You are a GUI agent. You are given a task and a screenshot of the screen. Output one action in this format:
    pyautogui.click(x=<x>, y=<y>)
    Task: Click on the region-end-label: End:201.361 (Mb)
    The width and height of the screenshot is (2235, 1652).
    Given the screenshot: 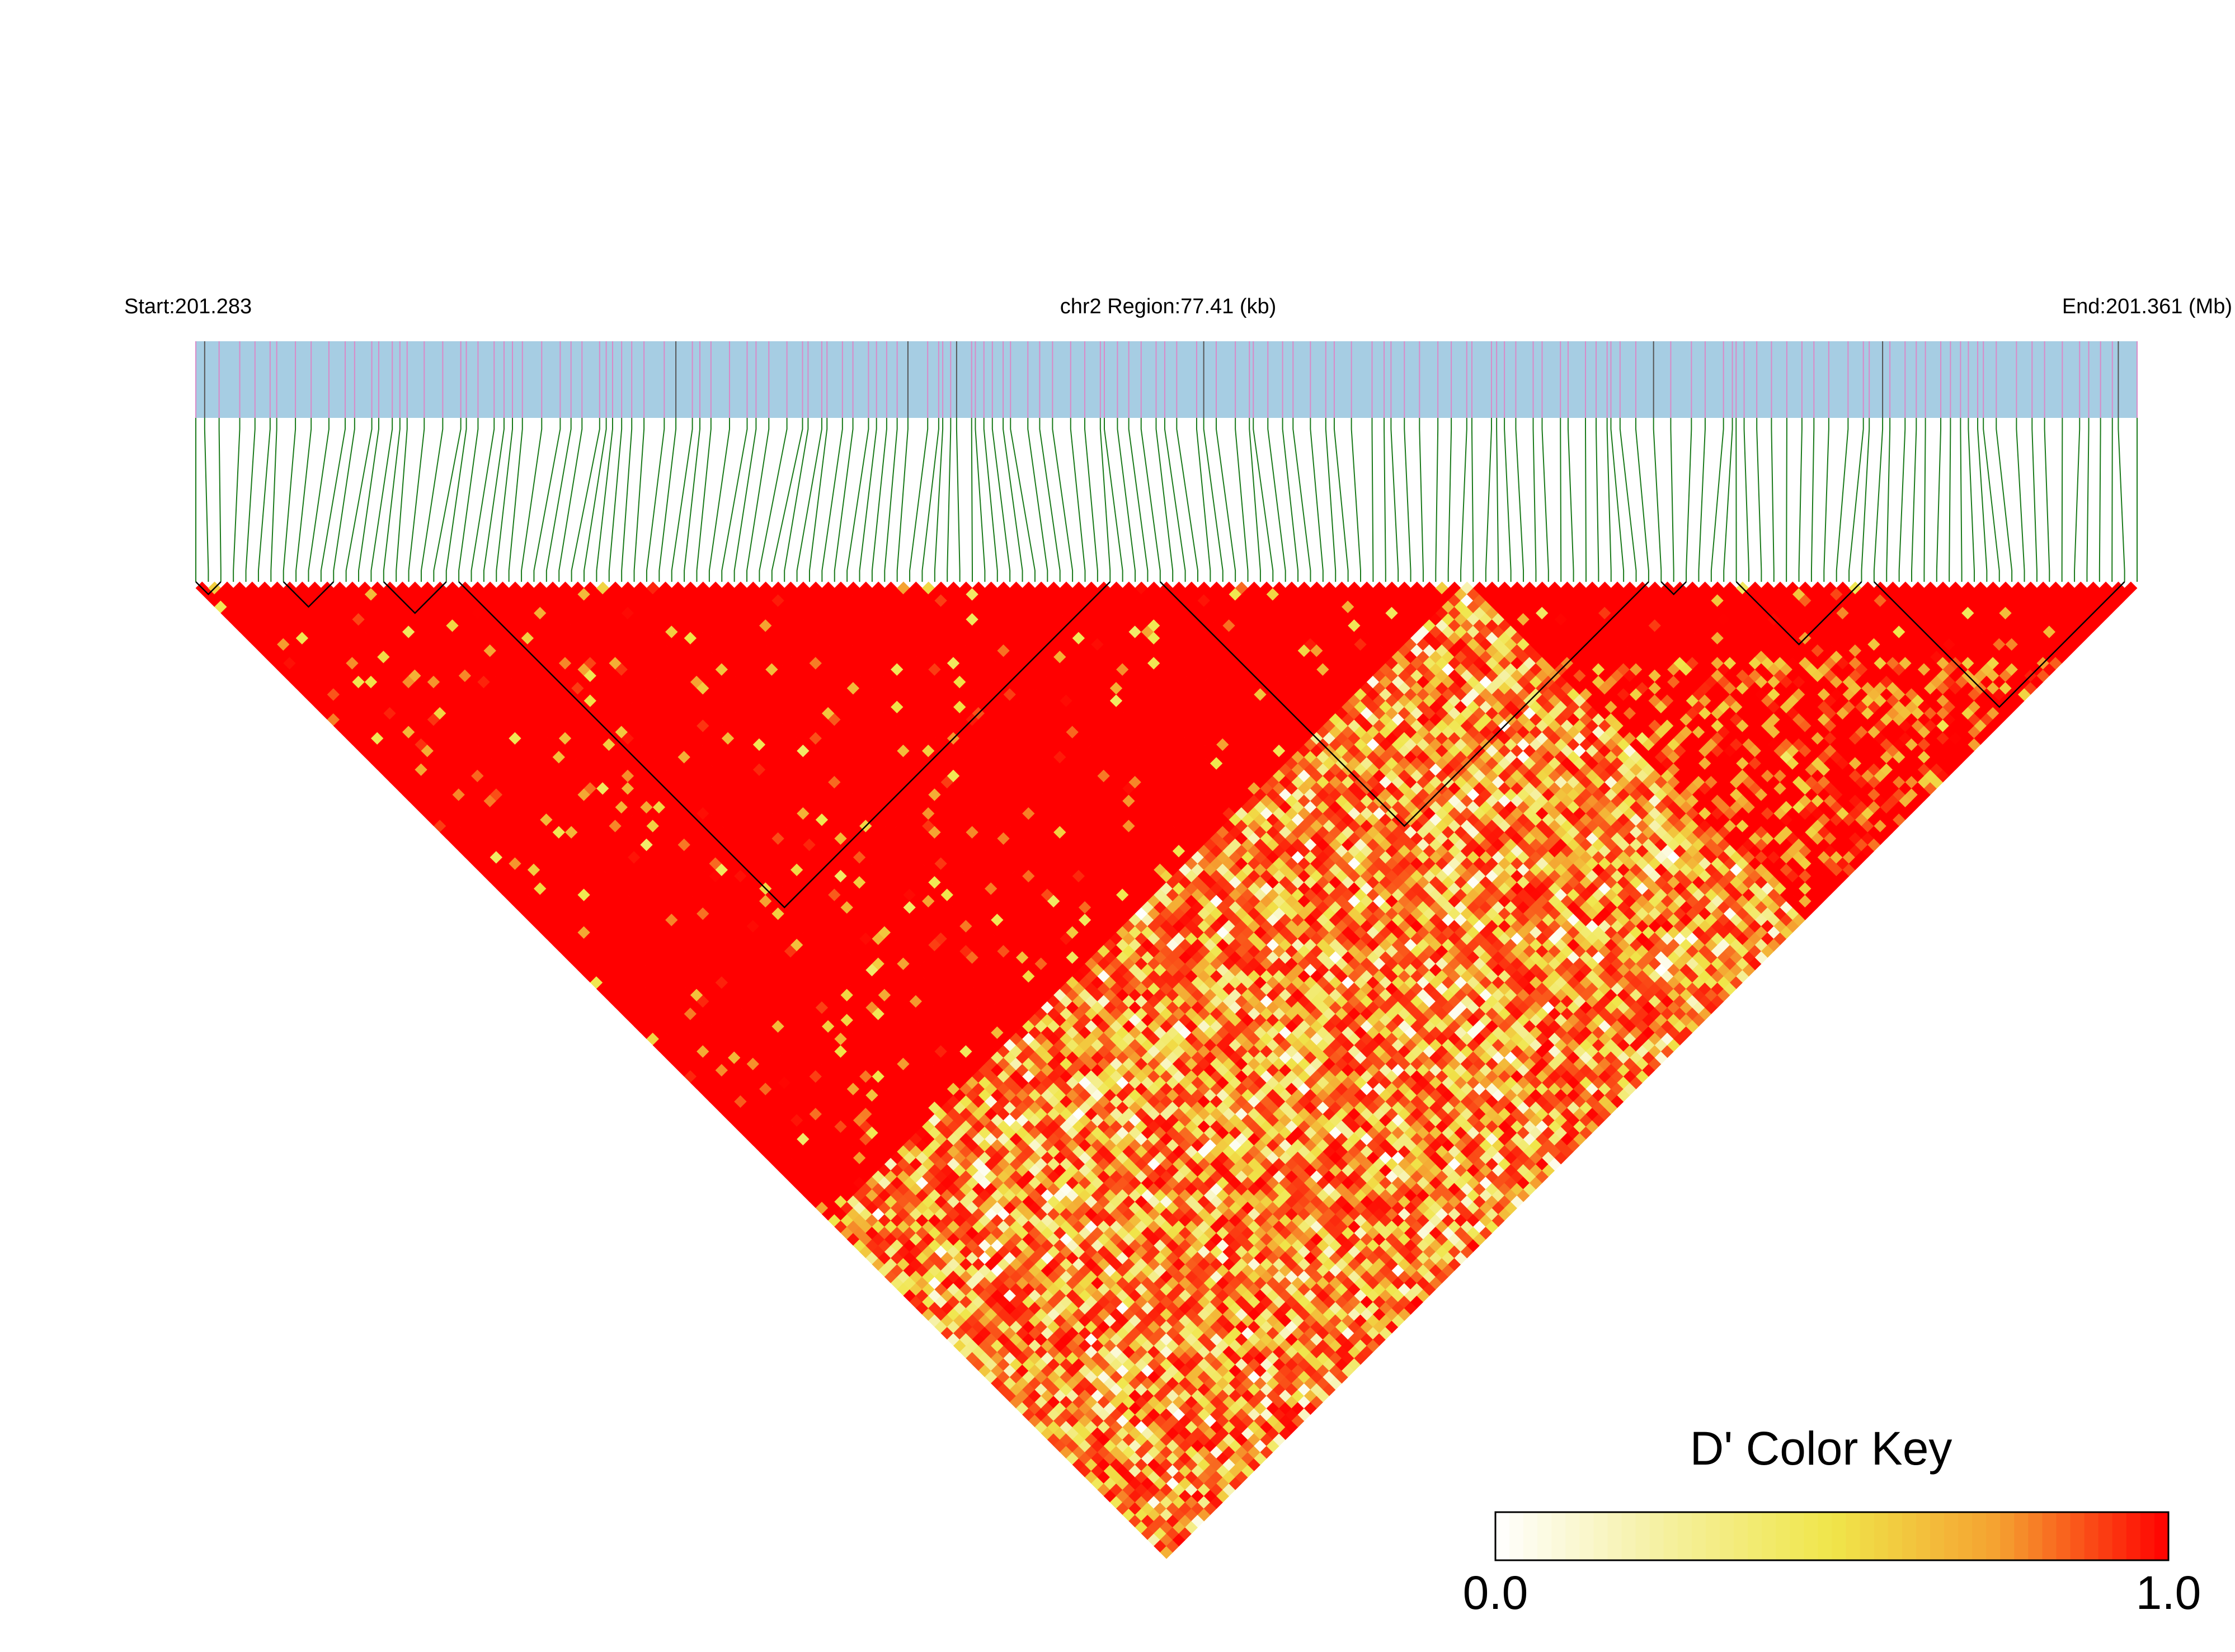 What is the action you would take?
    pyautogui.click(x=2147, y=306)
    